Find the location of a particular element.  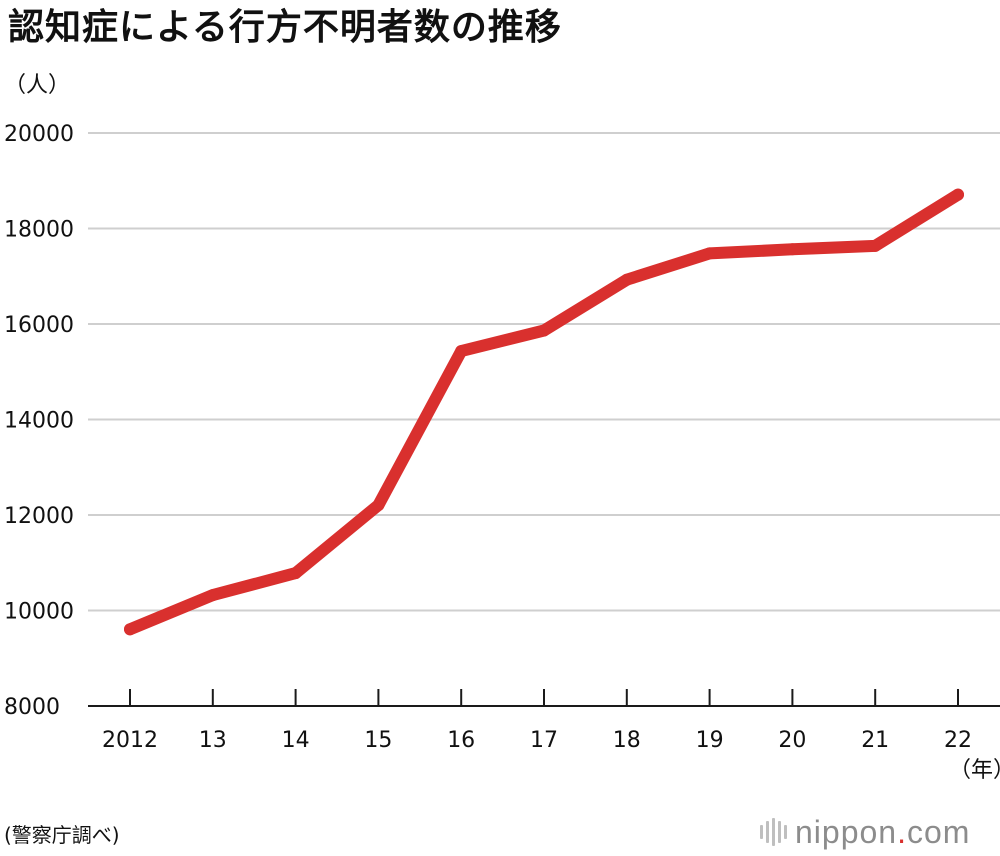

axes is located at coordinates (544, 698).